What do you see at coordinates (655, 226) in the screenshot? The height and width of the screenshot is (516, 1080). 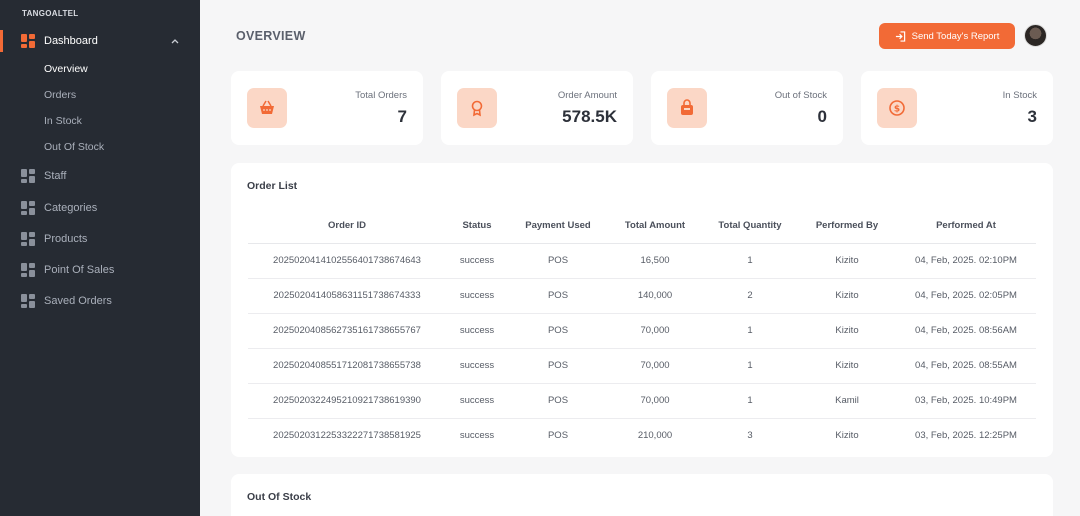 I see `column-header: Total Amount` at bounding box center [655, 226].